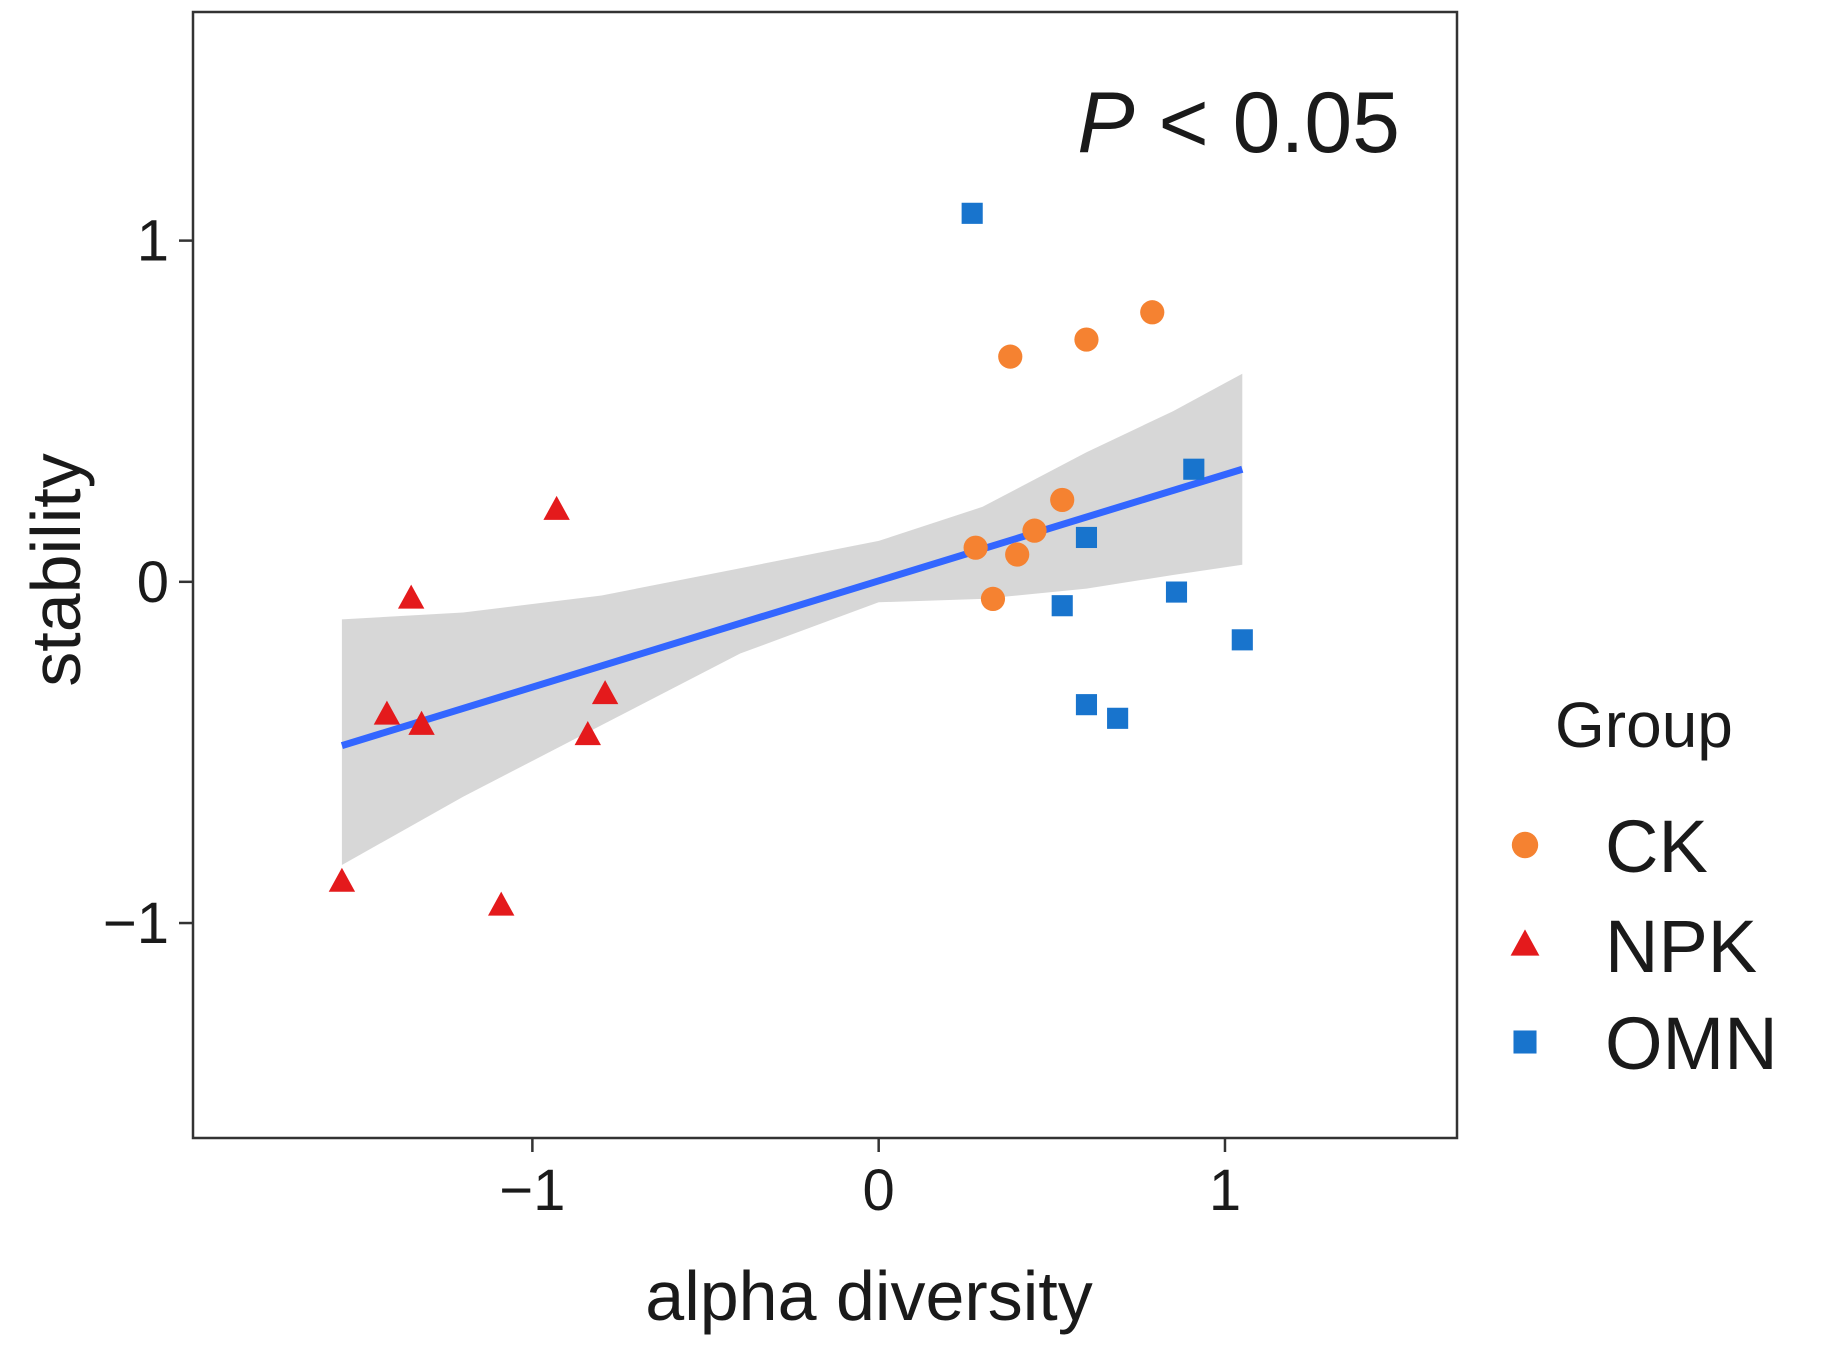  What do you see at coordinates (1525, 942) in the screenshot?
I see `legend-key-npk` at bounding box center [1525, 942].